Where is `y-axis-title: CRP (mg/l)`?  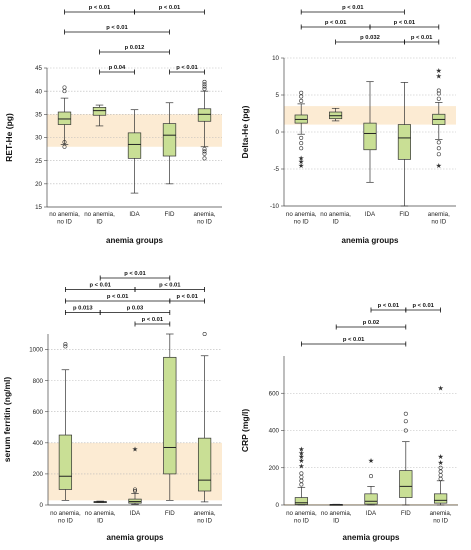 y-axis-title: CRP (mg/l) is located at coordinates (245, 430).